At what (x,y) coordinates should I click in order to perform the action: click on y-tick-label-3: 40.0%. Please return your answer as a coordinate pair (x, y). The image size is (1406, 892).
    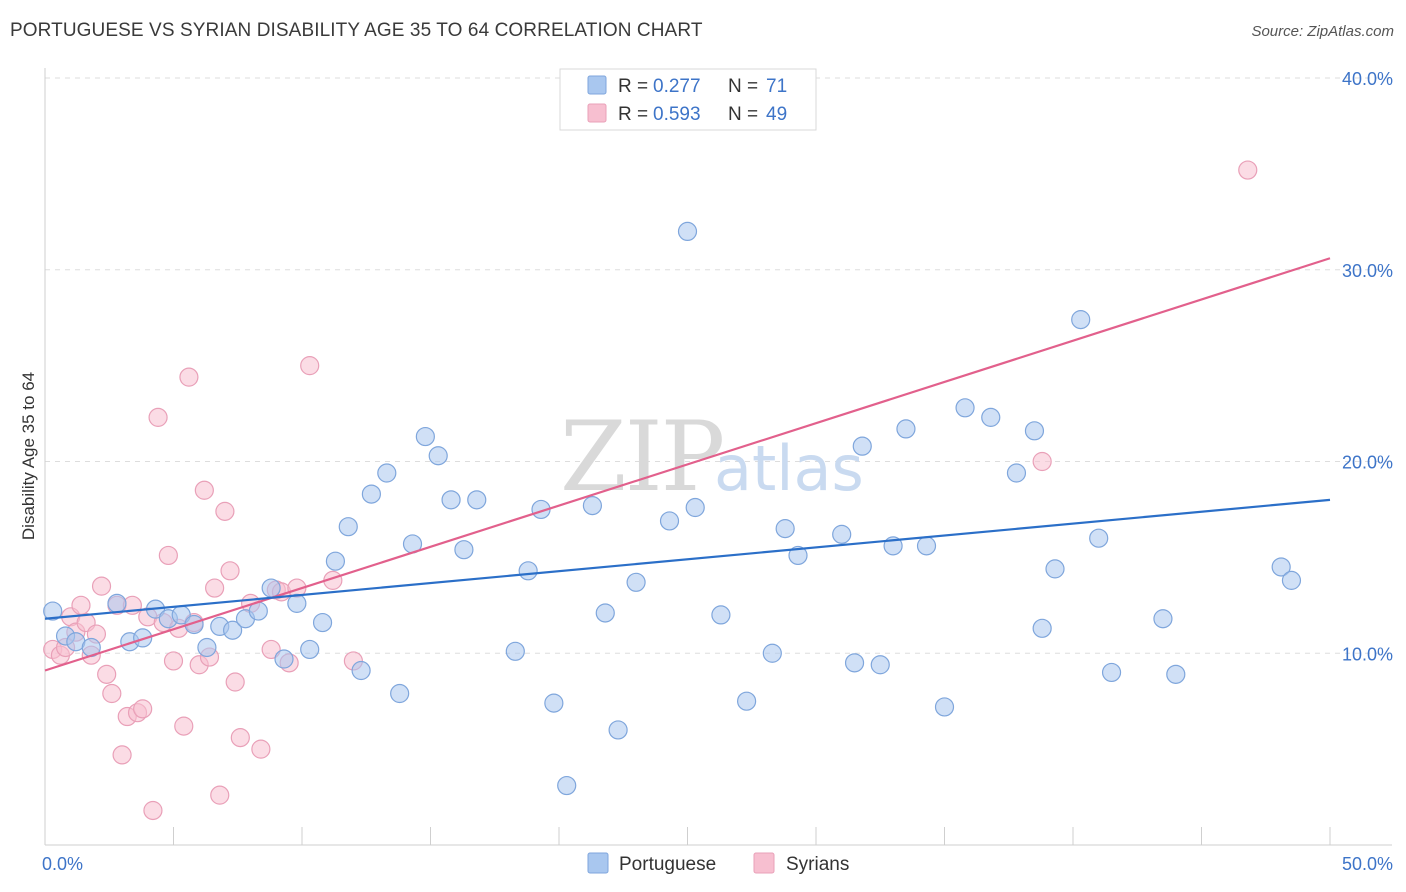
    Looking at the image, I should click on (1367, 79).